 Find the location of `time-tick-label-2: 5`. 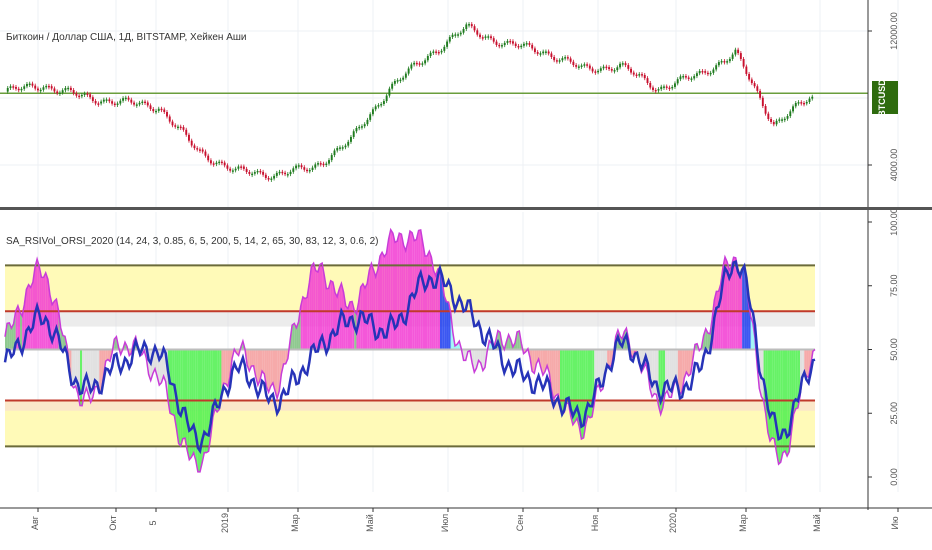

time-tick-label-2: 5 is located at coordinates (153, 522).